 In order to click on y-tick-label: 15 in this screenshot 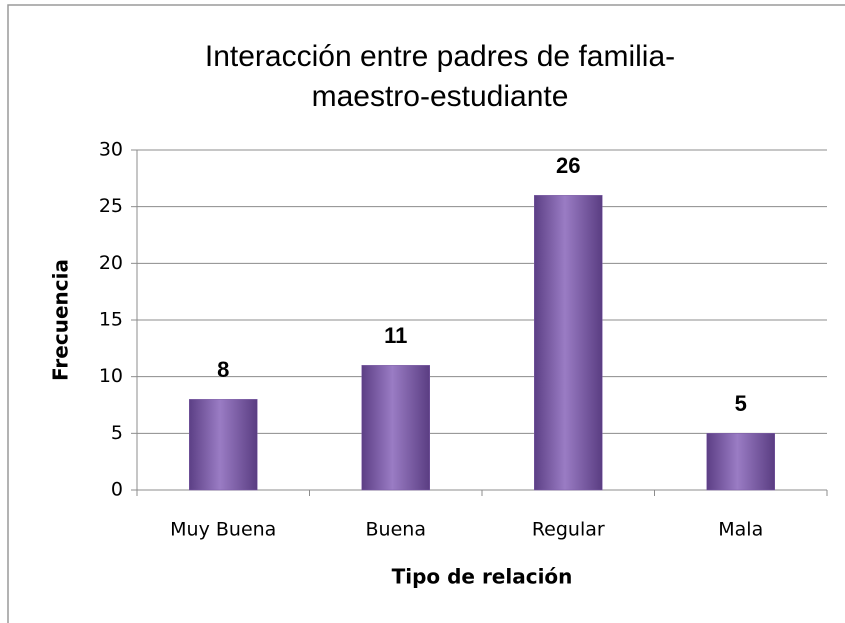, I will do `click(111, 320)`.